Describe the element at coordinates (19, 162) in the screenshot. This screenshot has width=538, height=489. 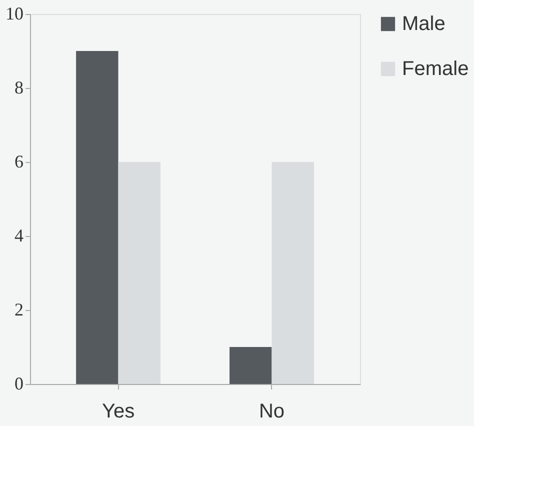
I see `y-tick-label: 6` at that location.